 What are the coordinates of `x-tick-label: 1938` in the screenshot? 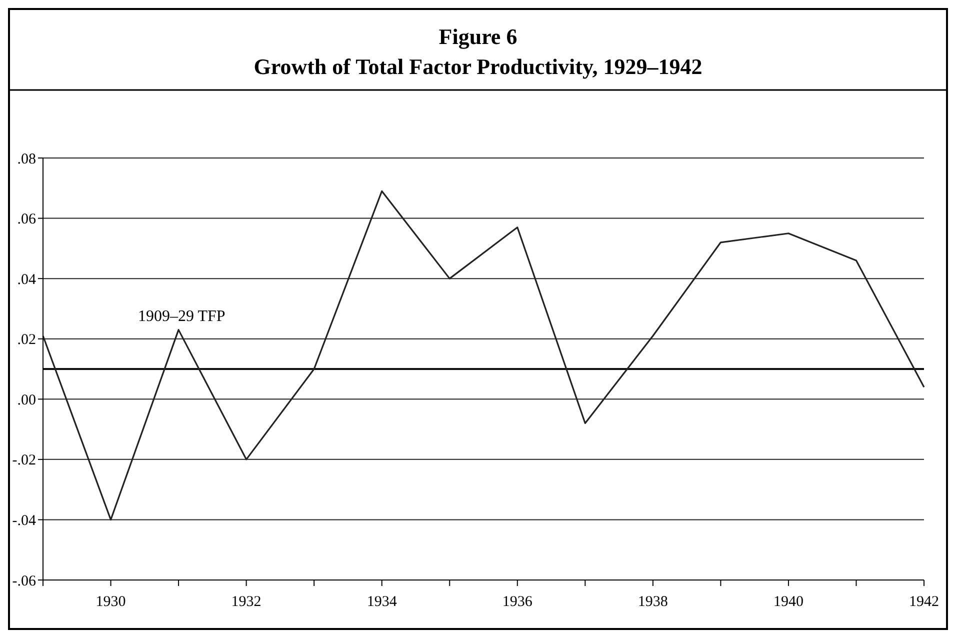 It's located at (653, 602).